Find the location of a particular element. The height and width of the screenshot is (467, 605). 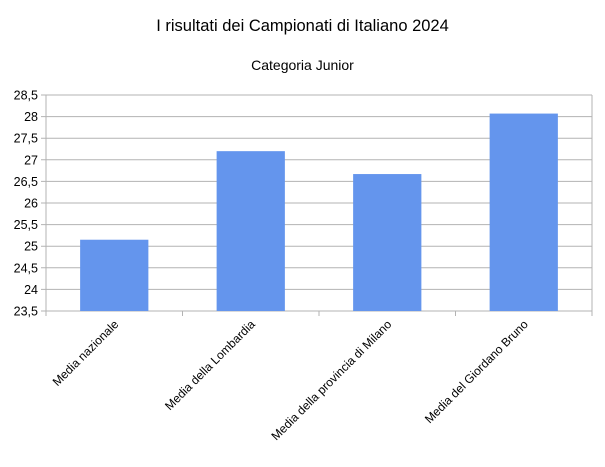

chart-subtitle: Categoria Junior is located at coordinates (302, 65).